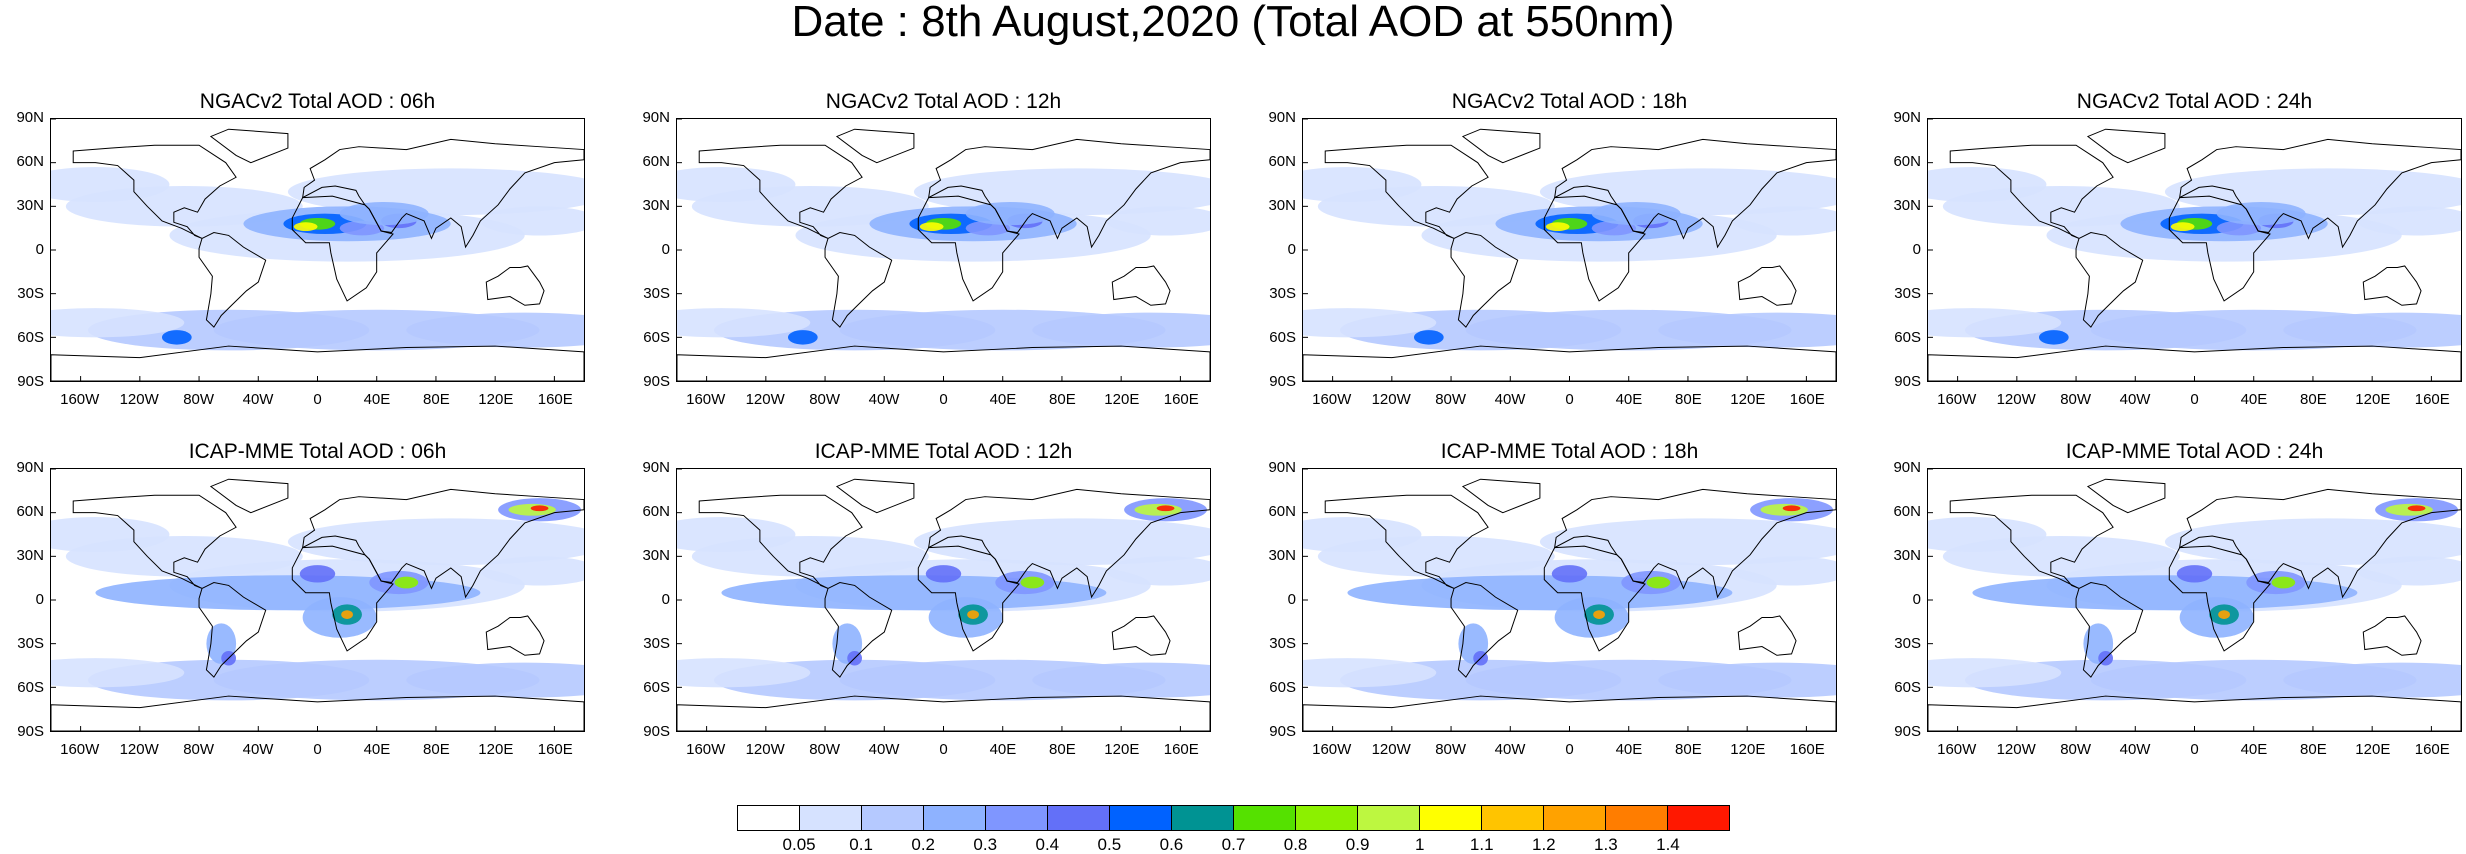 Image resolution: width=2466 pixels, height=854 pixels. I want to click on longitude-tick-label: 40E, so click(377, 749).